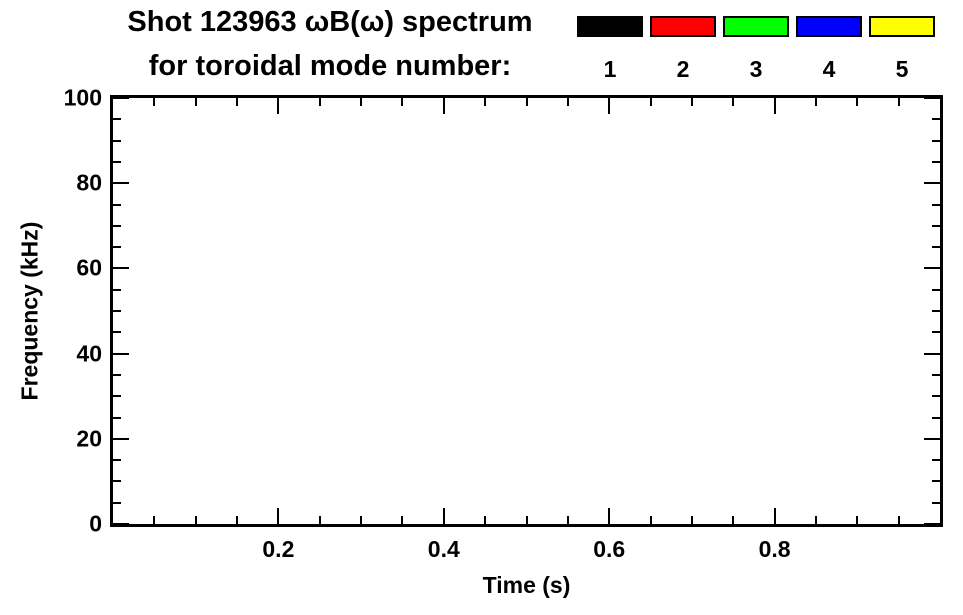 This screenshot has height=615, width=963. Describe the element at coordinates (774, 549) in the screenshot. I see `x-tick-label: 0.8` at that location.